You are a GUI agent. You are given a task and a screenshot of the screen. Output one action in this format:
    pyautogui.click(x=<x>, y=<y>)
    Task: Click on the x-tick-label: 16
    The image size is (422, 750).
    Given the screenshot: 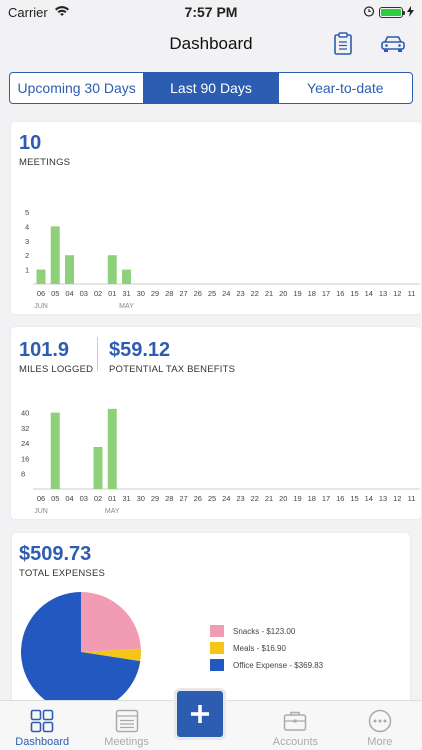 What is the action you would take?
    pyautogui.click(x=340, y=293)
    